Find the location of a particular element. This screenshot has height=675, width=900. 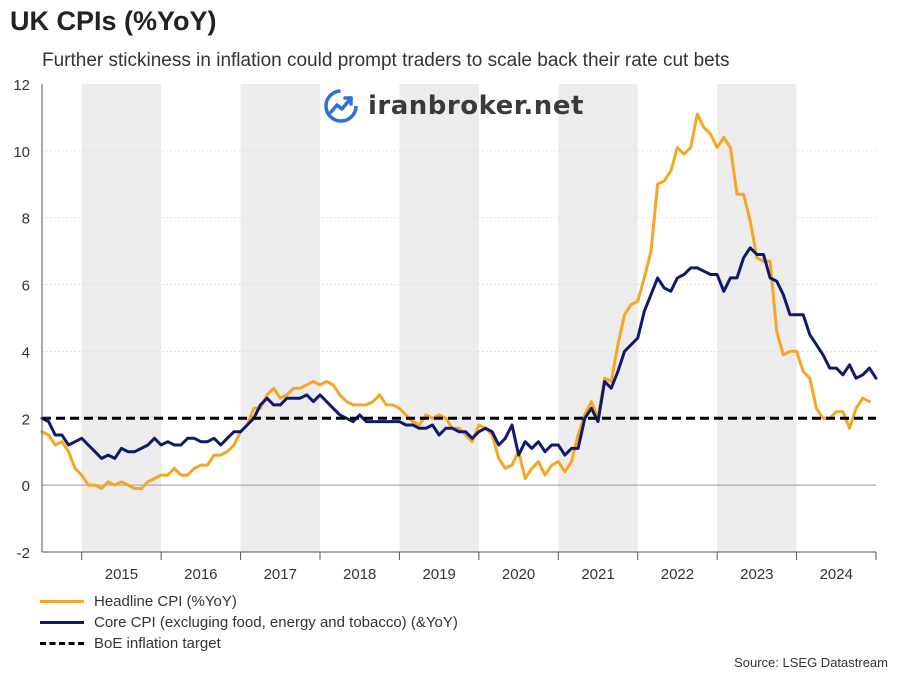

watermark: iranbroker.net is located at coordinates (453, 106).